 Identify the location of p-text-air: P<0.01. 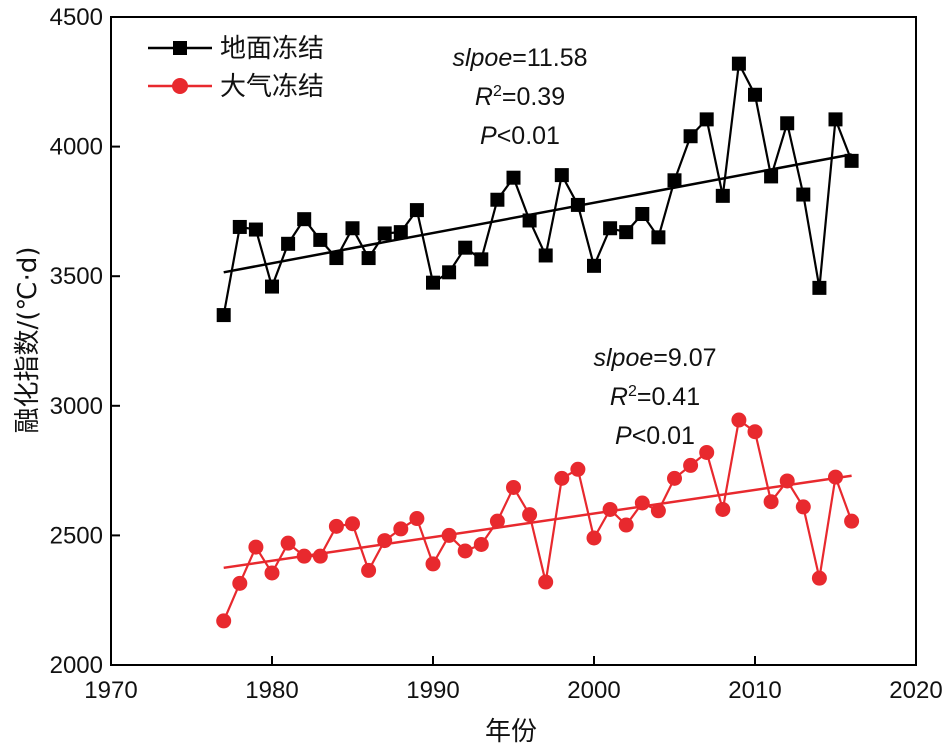
(655, 436).